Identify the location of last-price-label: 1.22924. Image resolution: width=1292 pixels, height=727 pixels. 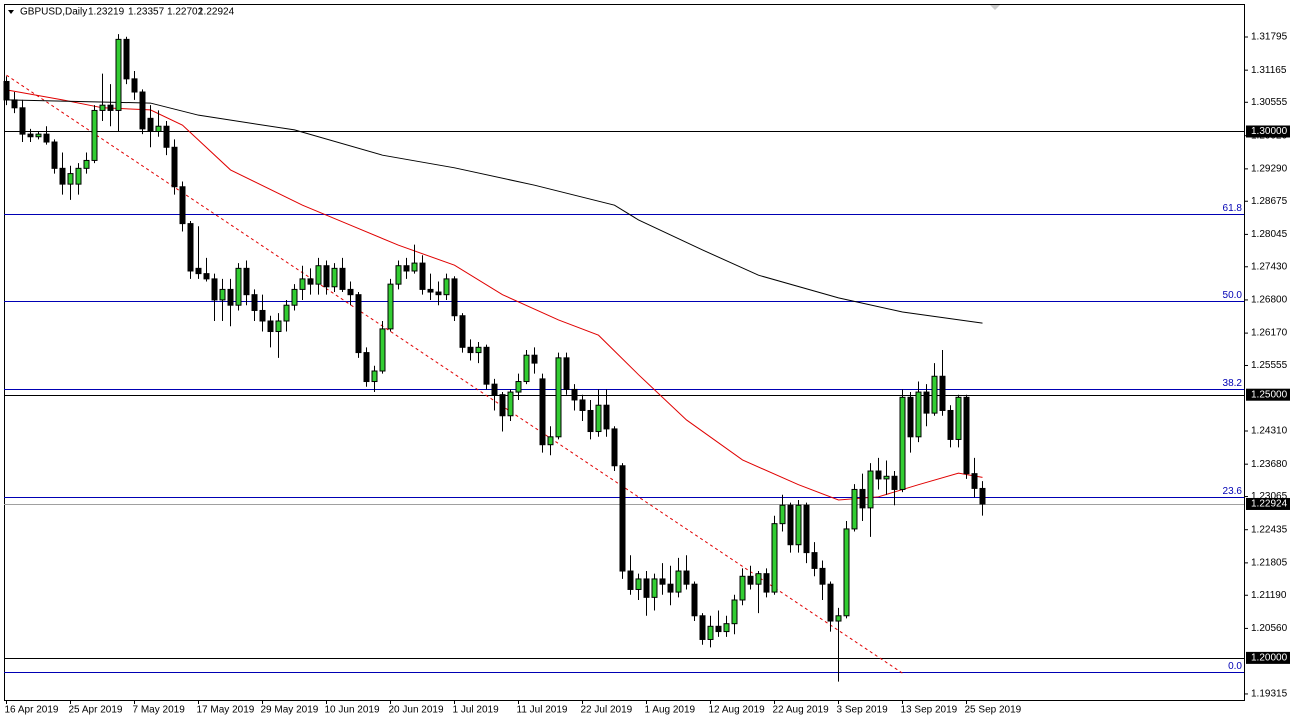
(1269, 504).